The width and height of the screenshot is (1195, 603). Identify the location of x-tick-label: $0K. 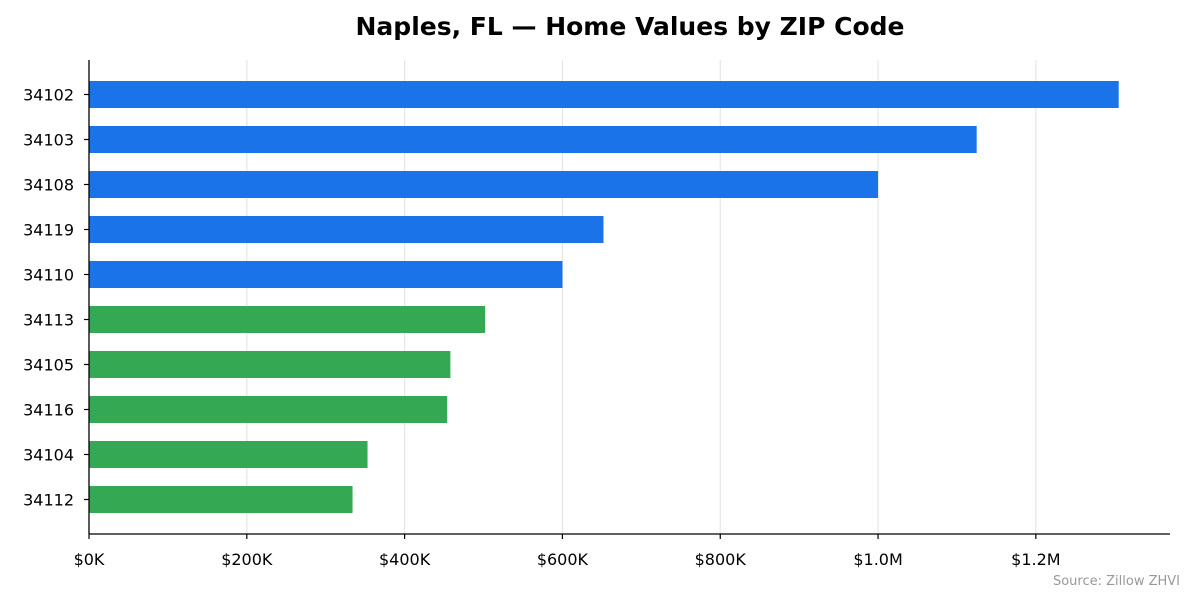
(89, 559).